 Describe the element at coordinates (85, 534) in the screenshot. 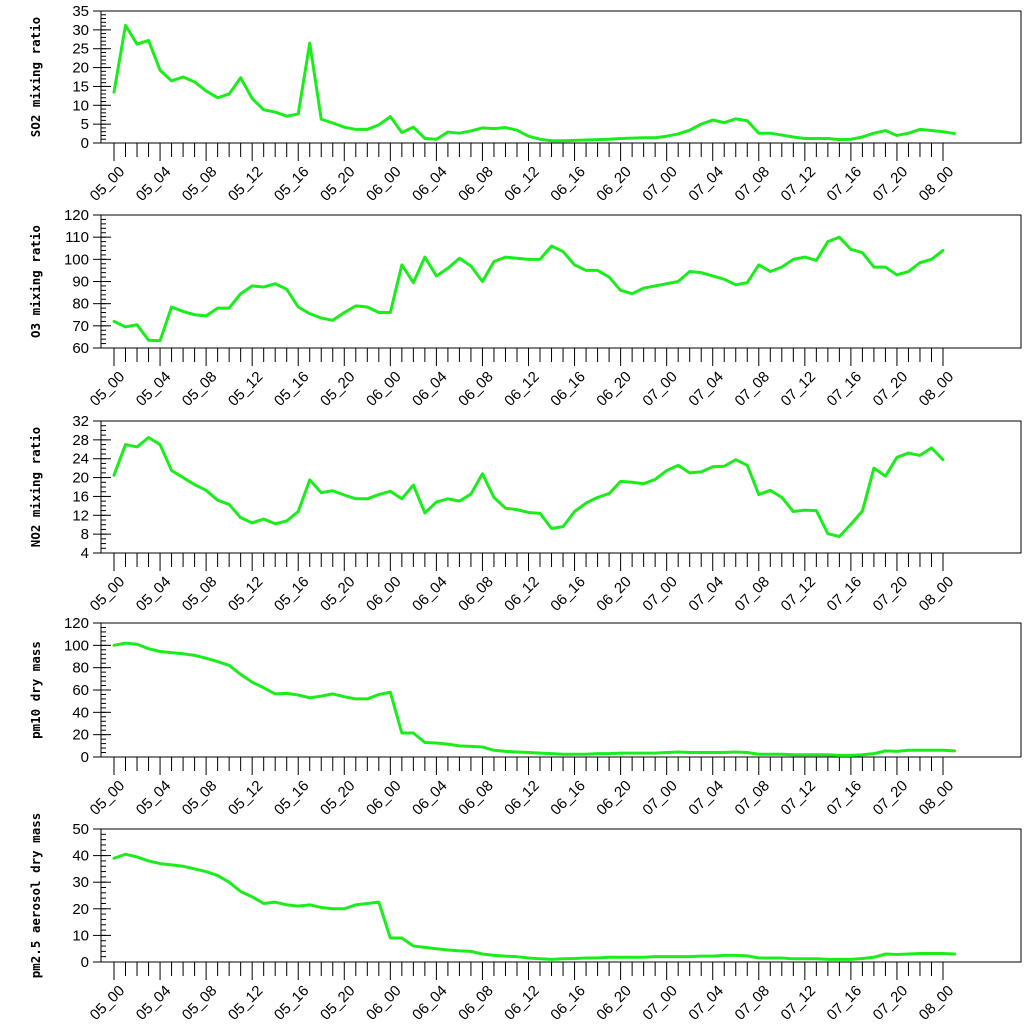

I see `y-tick-label: 8` at that location.